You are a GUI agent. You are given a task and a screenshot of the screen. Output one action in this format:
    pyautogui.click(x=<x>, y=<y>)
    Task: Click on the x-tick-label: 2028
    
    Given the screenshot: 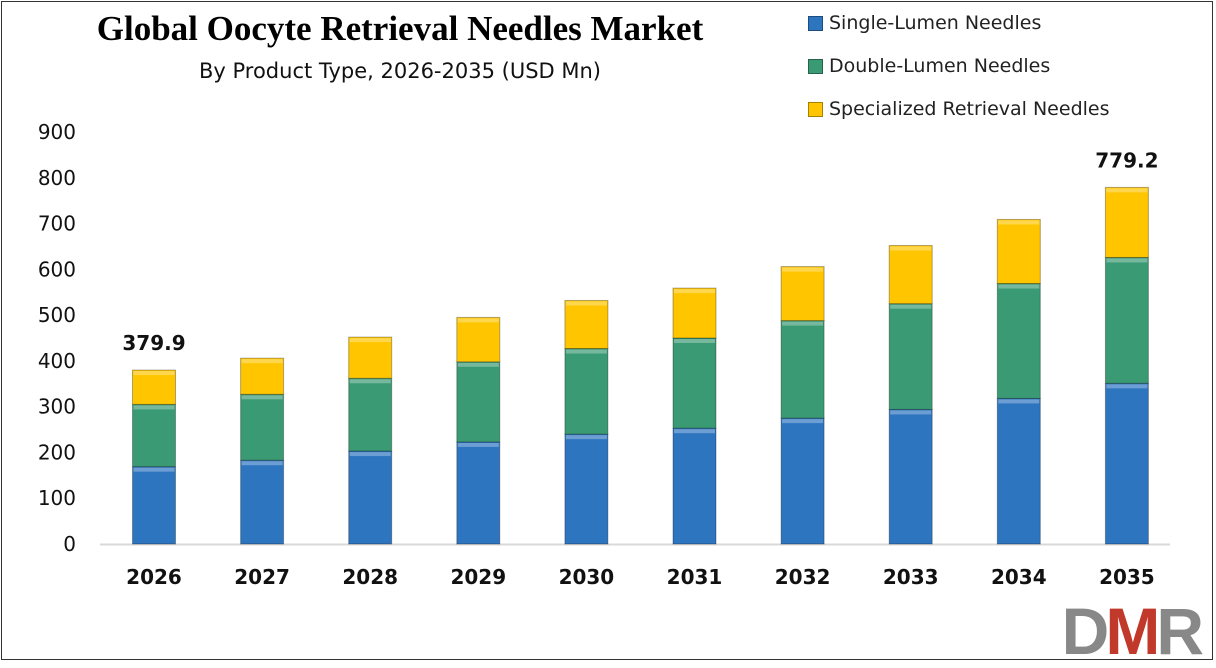 What is the action you would take?
    pyautogui.click(x=370, y=577)
    